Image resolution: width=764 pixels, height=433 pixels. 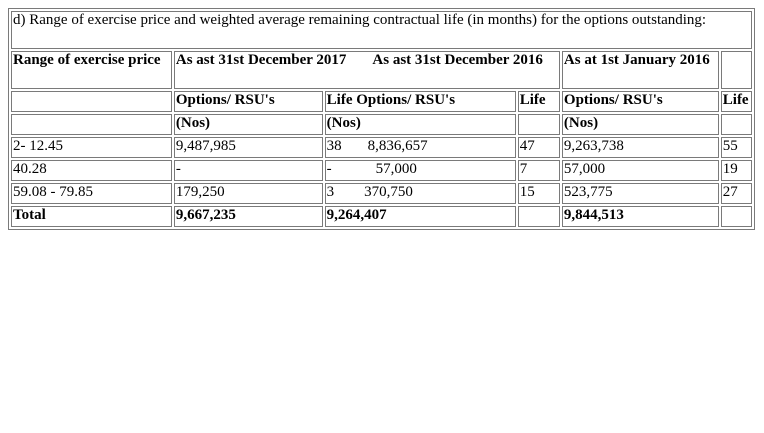 What do you see at coordinates (538, 193) in the screenshot?
I see `cell-life-2016: 15` at bounding box center [538, 193].